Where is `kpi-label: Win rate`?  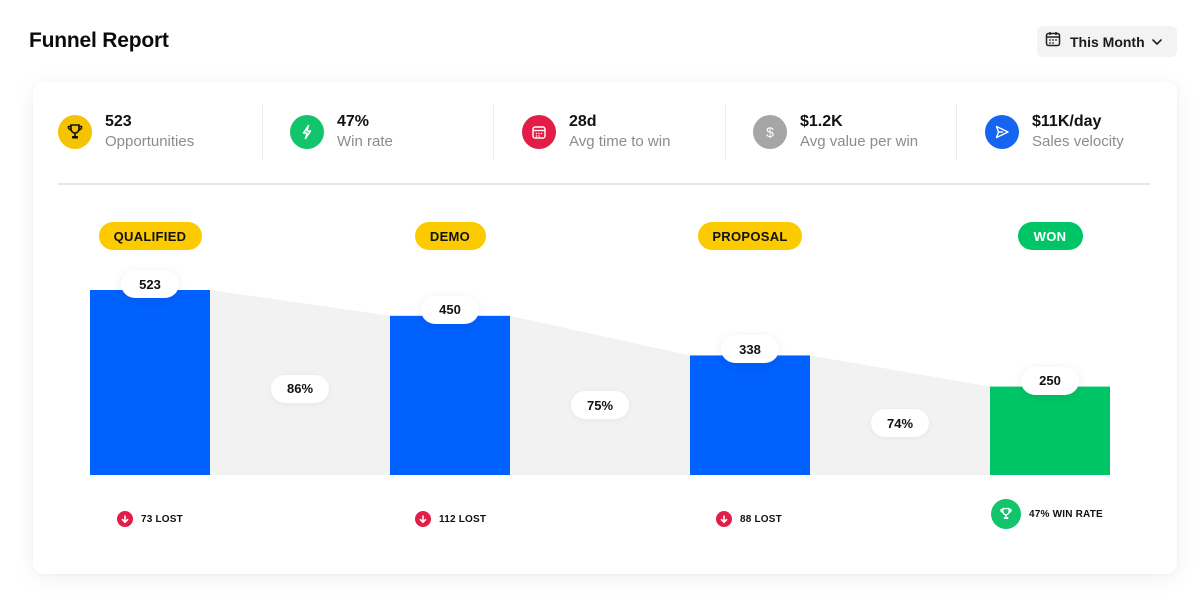
kpi-label: Win rate is located at coordinates (365, 141).